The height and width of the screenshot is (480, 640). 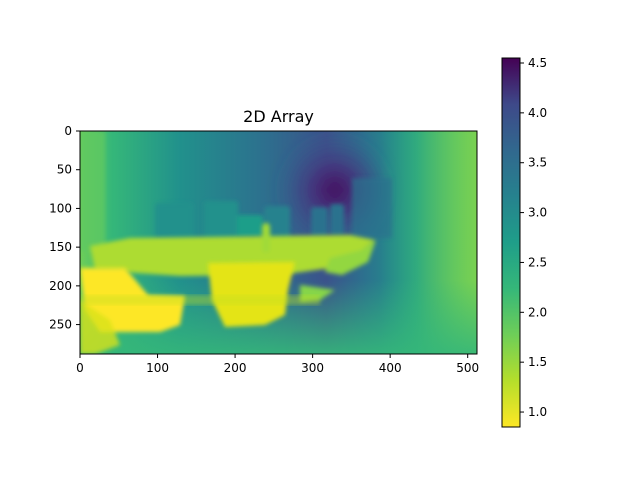 I want to click on colorbar-tick-label: 4.0, so click(x=537, y=113).